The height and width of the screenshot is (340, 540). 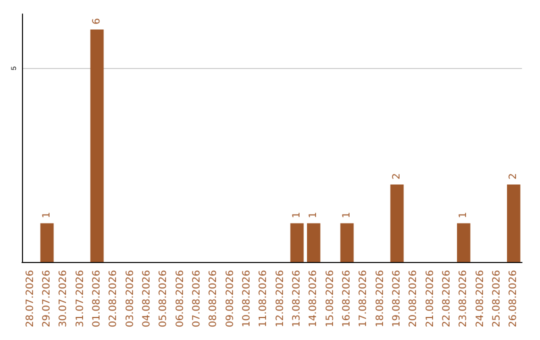 What do you see at coordinates (364, 299) in the screenshot?
I see `x-tick-label: 17.08.2026` at bounding box center [364, 299].